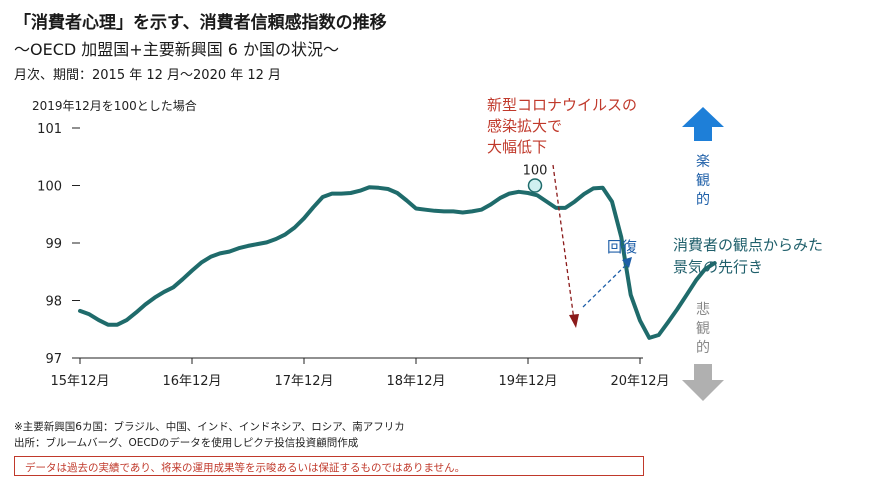 Image resolution: width=889 pixels, height=497 pixels. I want to click on drop-annotation: 新型コロナウイルスの 感染拡大で 大幅低下, so click(562, 126).